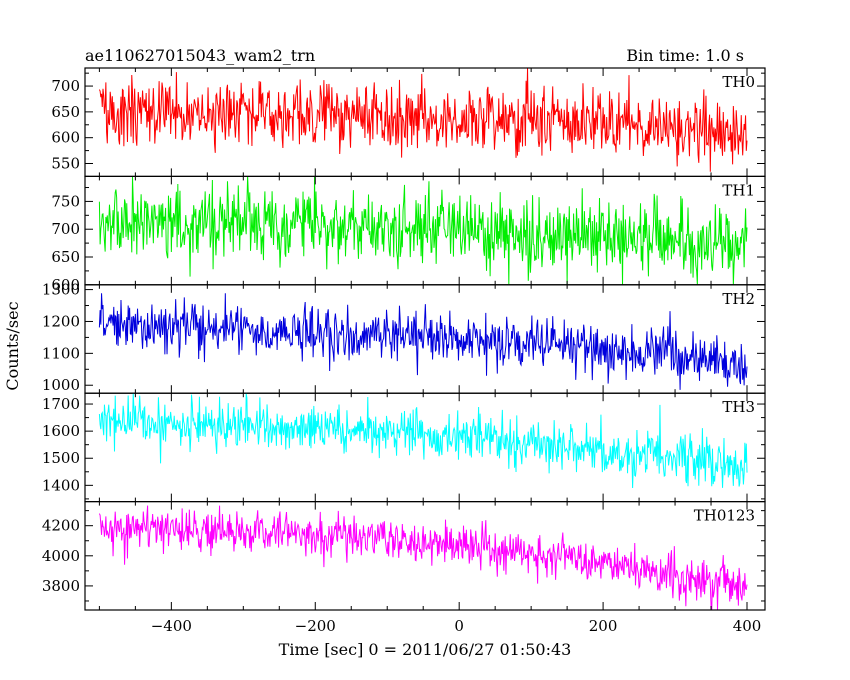 The image size is (850, 680). I want to click on series-line-th0123, so click(423, 558).